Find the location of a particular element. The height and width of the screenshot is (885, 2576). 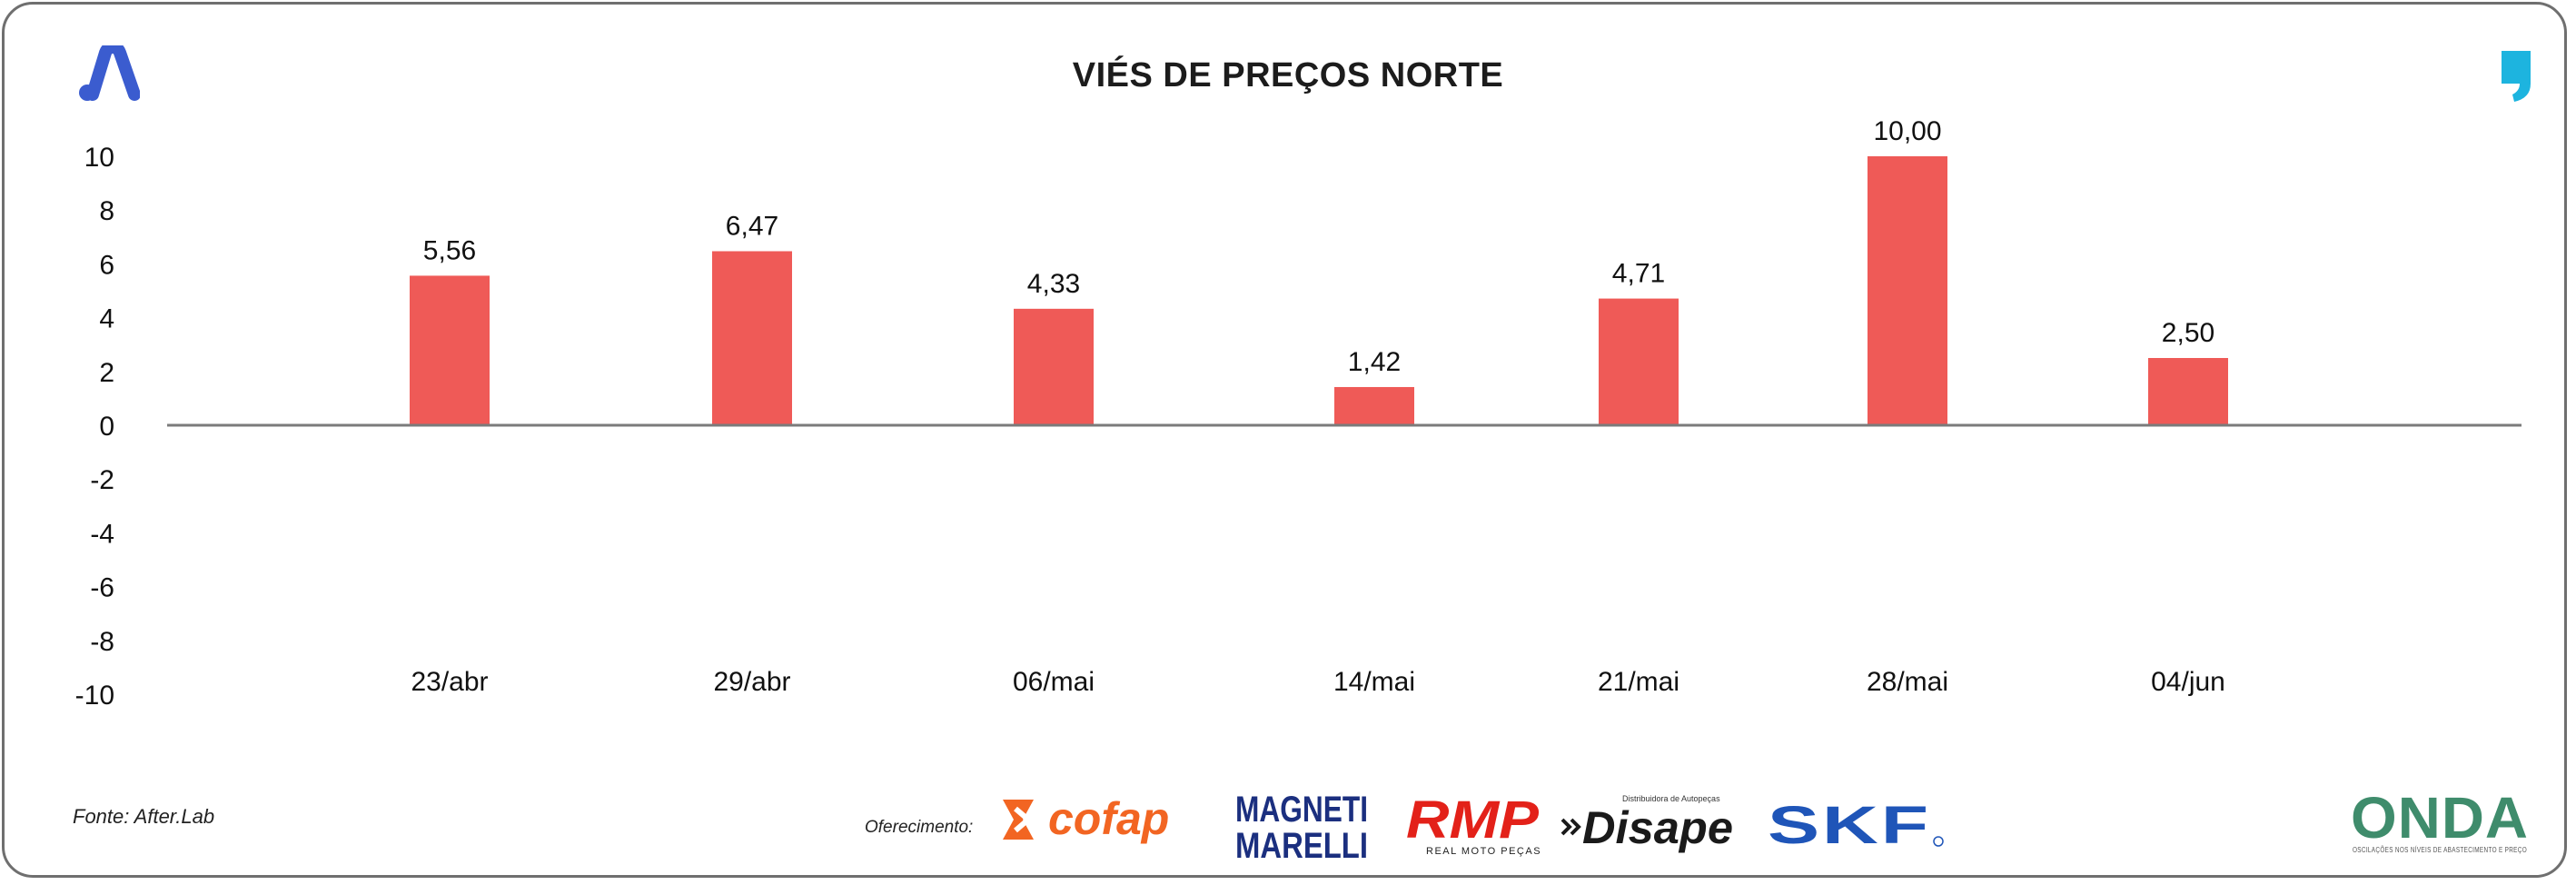

magneti-logo-line1: MAGNETI is located at coordinates (1301, 810).